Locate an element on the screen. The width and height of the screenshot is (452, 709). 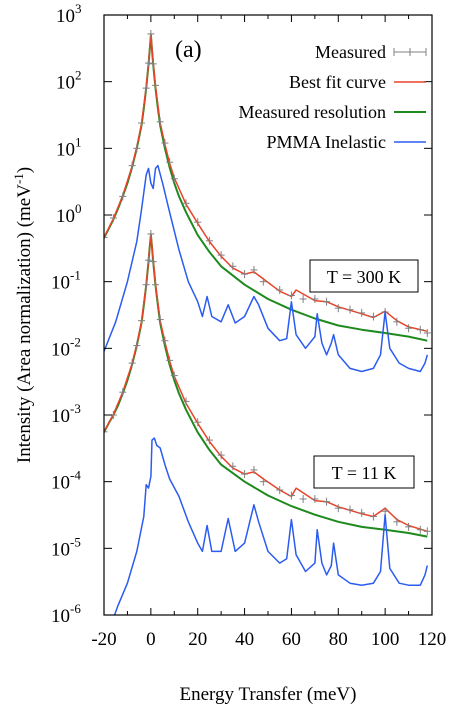
annotation-300k-text: T = 300 K is located at coordinates (364, 277).